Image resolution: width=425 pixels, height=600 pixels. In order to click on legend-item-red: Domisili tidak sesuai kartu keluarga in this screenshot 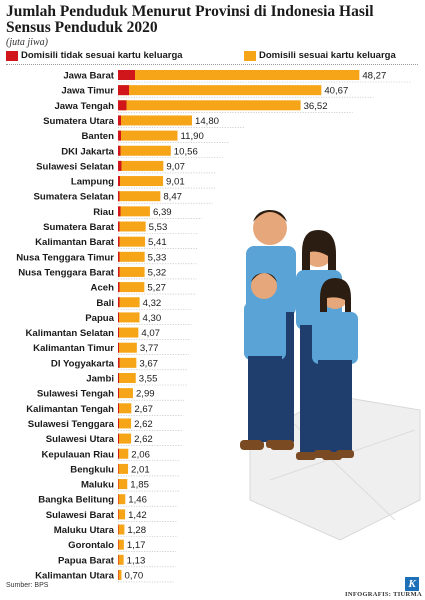, I will do `click(94, 55)`.